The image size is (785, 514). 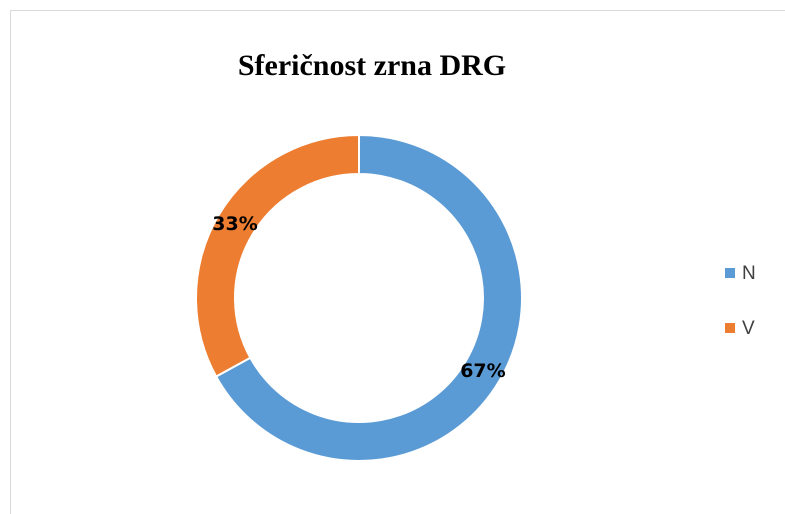 I want to click on data-label: 33%, so click(x=234, y=224).